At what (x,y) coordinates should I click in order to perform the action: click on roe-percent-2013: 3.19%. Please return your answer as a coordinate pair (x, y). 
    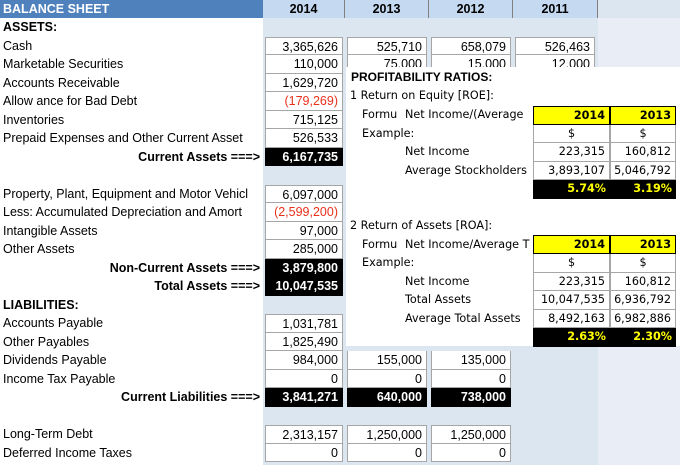
    Looking at the image, I should click on (643, 189).